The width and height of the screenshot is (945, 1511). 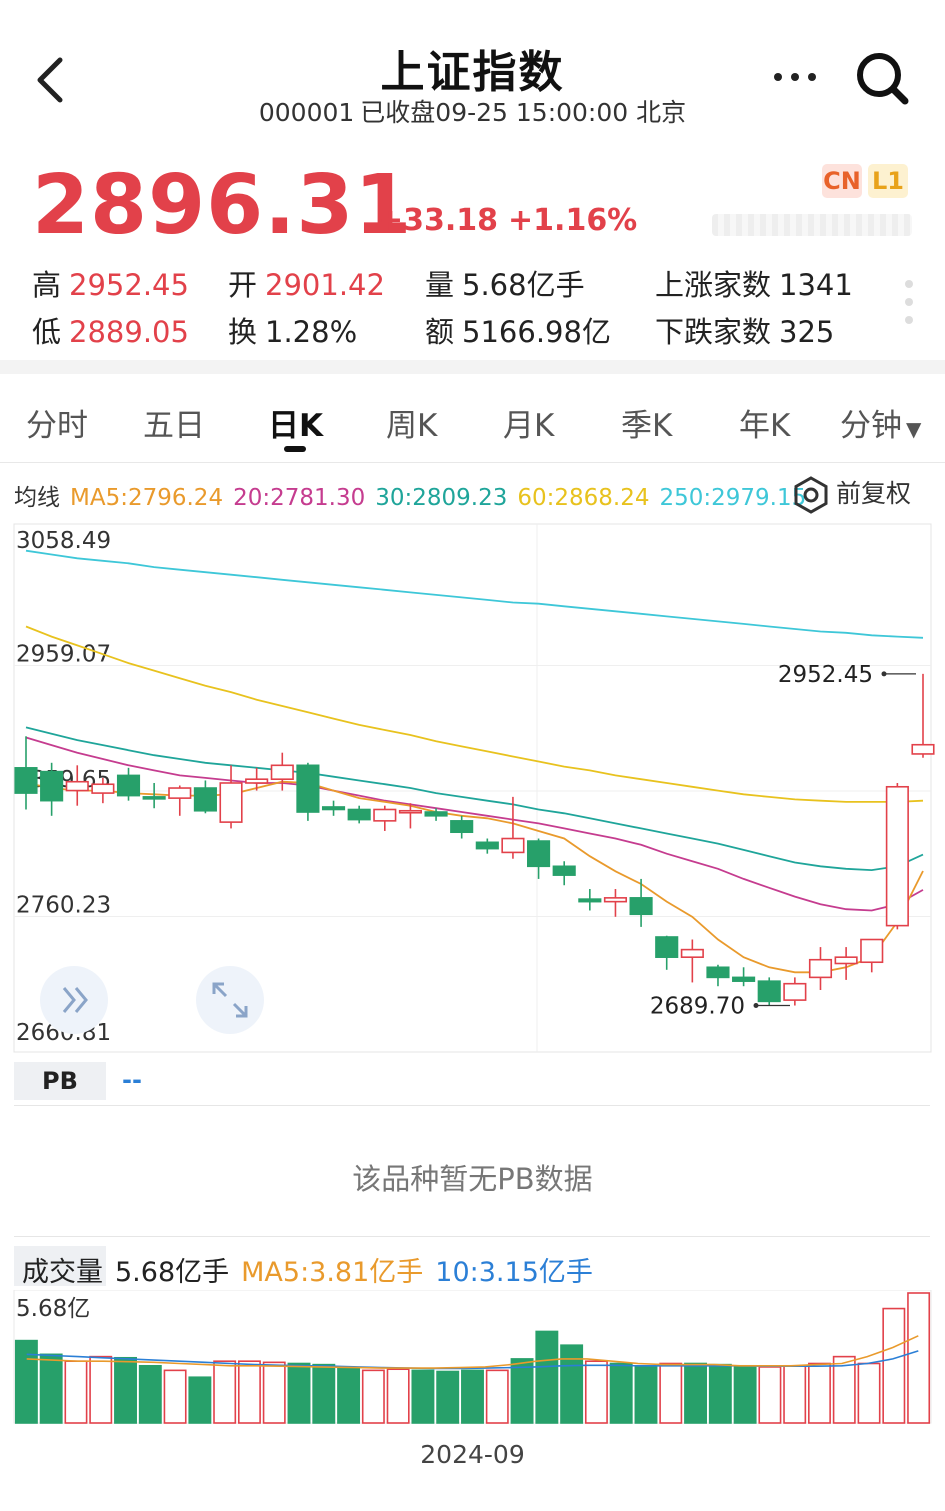 What do you see at coordinates (441, 498) in the screenshot?
I see `ma30-value: 30:2809.23` at bounding box center [441, 498].